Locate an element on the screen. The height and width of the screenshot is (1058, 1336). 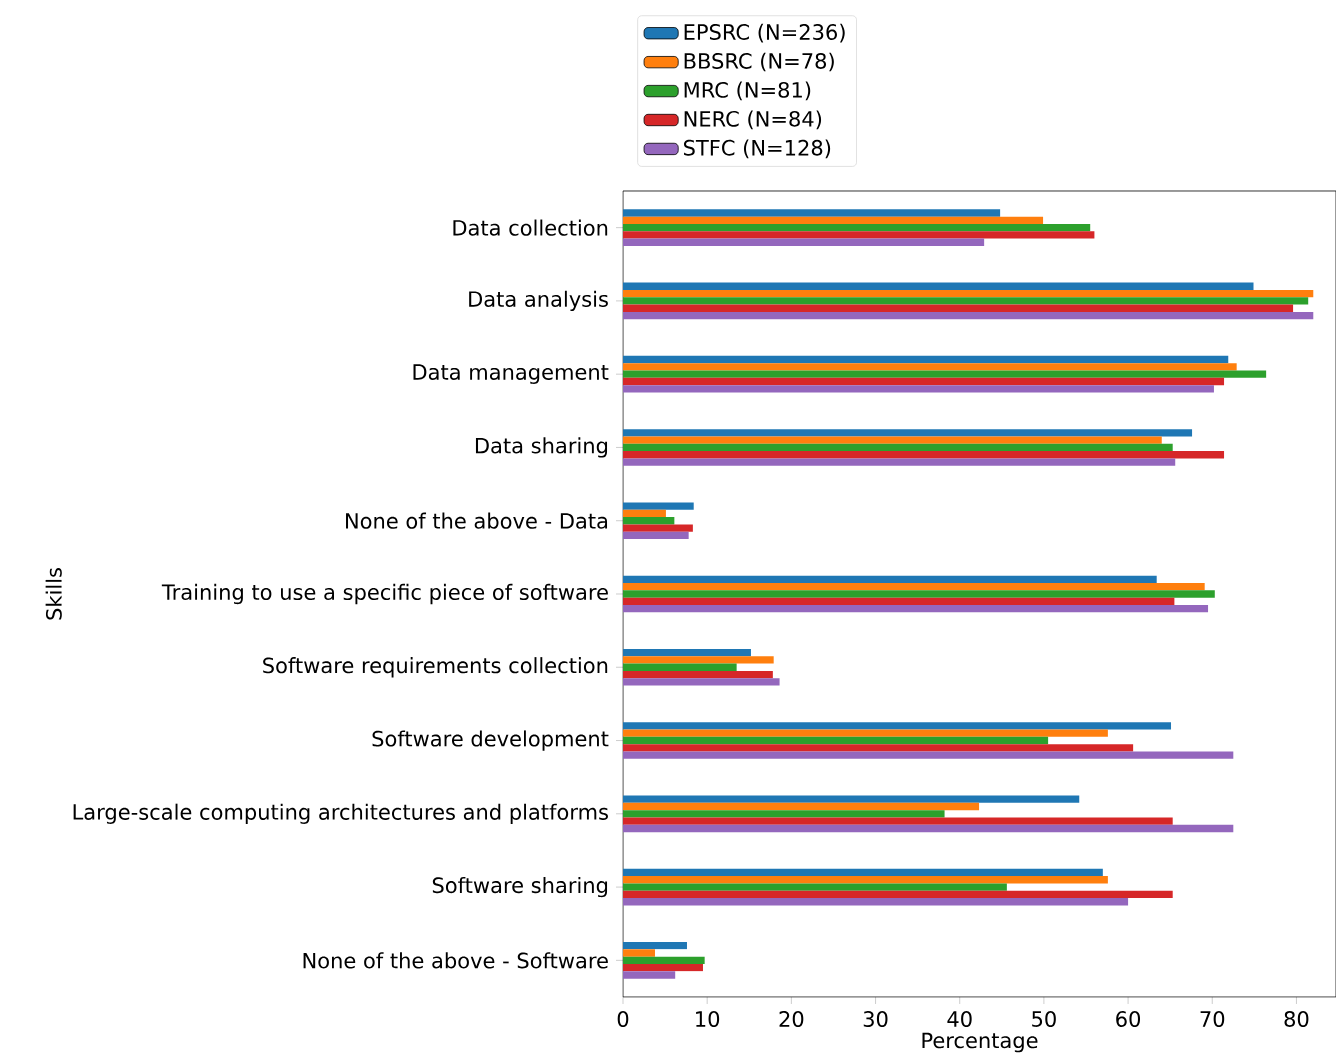
y-tick-label: Large-scale computing architectures and platforms is located at coordinates (340, 813).